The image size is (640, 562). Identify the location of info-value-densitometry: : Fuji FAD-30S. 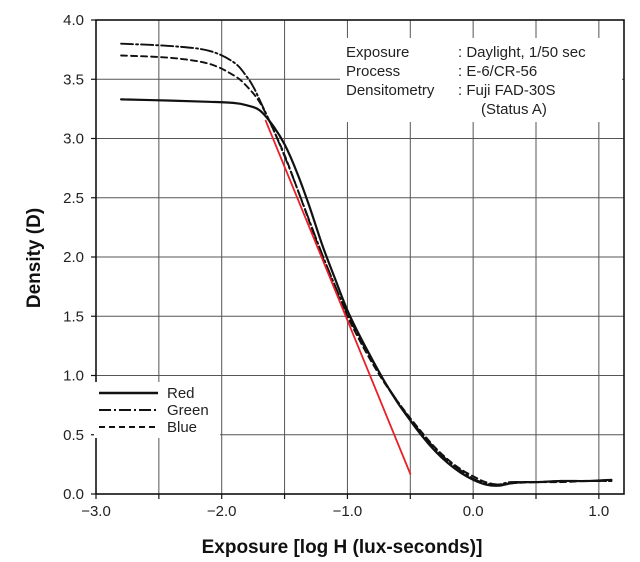
(507, 90).